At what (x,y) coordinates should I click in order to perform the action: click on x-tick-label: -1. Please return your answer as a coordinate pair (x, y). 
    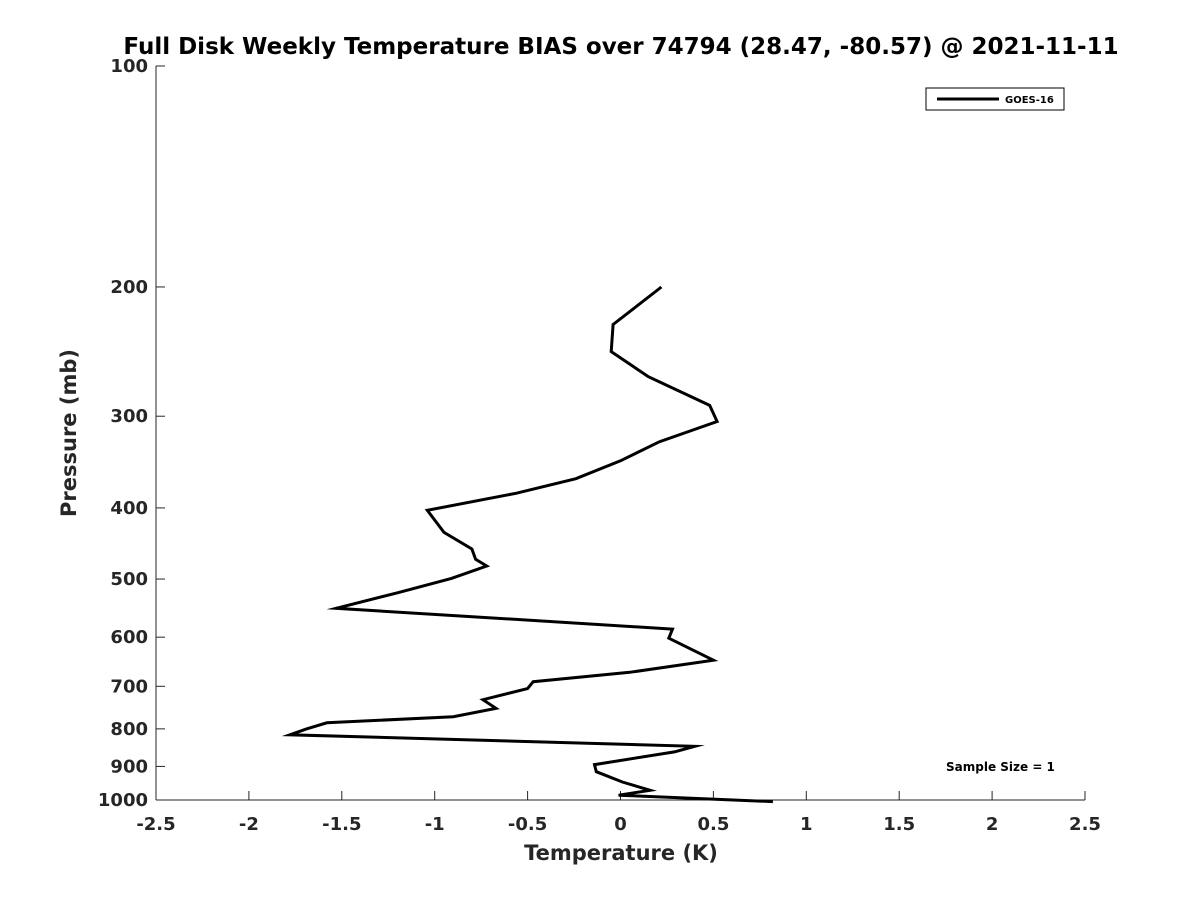
    Looking at the image, I should click on (435, 824).